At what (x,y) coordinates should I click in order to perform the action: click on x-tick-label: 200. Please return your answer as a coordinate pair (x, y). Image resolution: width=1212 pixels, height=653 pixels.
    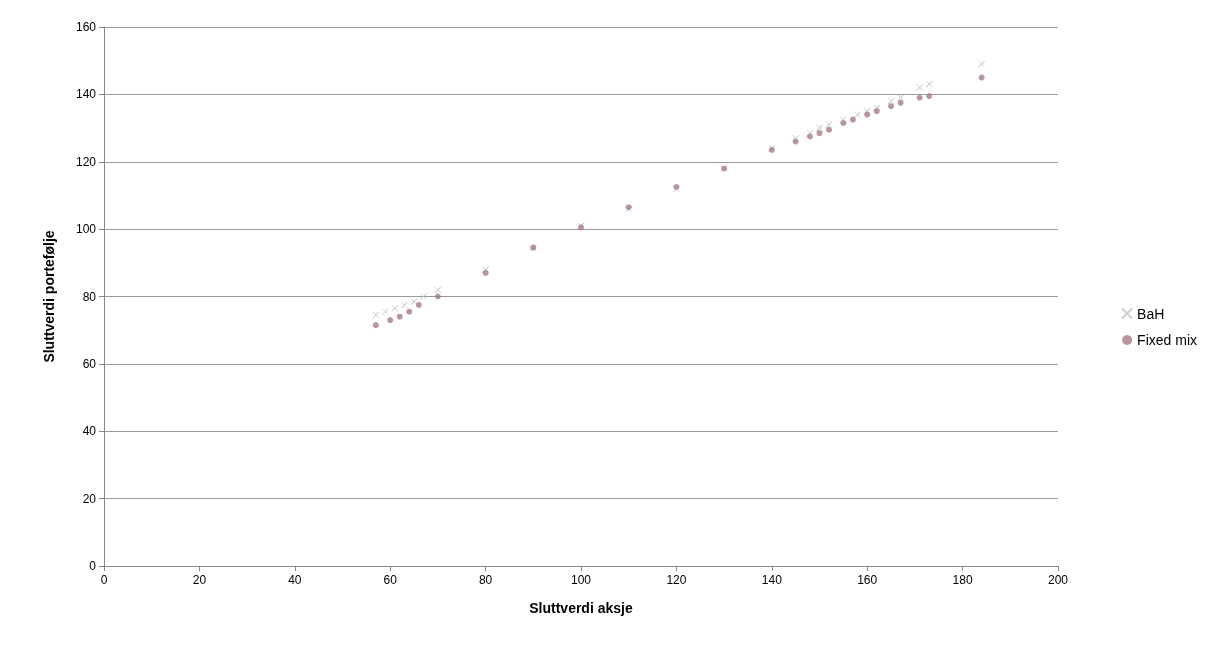
    Looking at the image, I should click on (1058, 580).